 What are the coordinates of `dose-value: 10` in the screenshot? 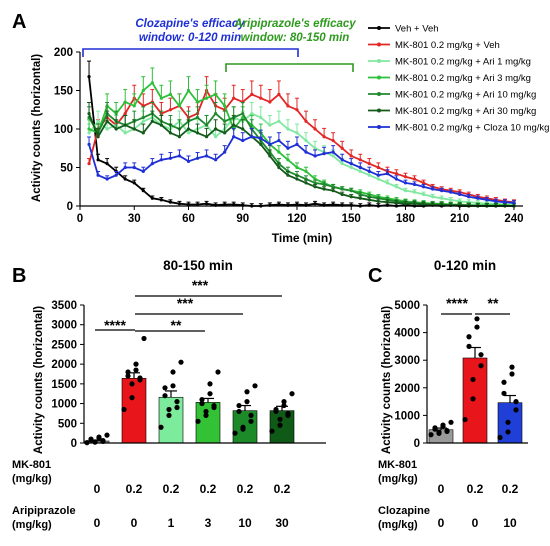 It's located at (510, 523).